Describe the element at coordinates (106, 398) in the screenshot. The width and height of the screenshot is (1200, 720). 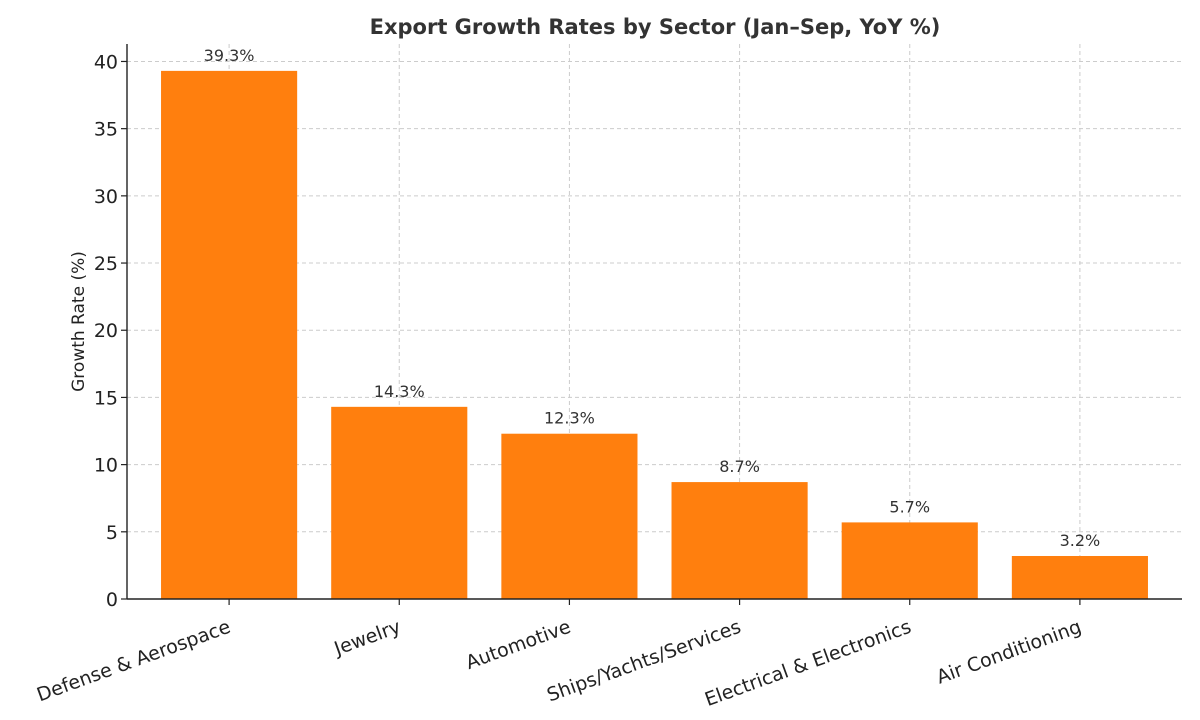
I see `y-tick-label: 15` at that location.